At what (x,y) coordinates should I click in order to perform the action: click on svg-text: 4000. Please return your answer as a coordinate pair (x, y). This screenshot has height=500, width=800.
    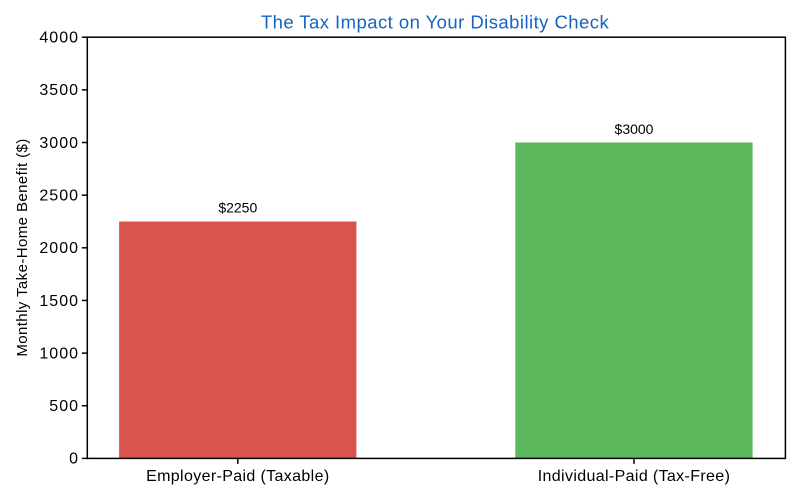
    Looking at the image, I should click on (59, 38).